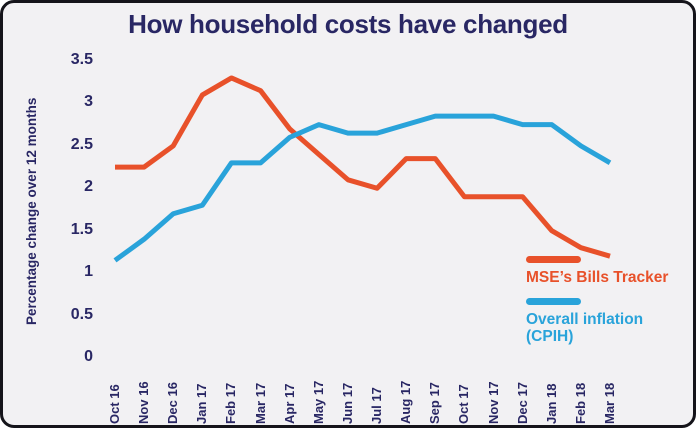 Image resolution: width=696 pixels, height=428 pixels. I want to click on y-tick-label: 2.5, so click(81, 144).